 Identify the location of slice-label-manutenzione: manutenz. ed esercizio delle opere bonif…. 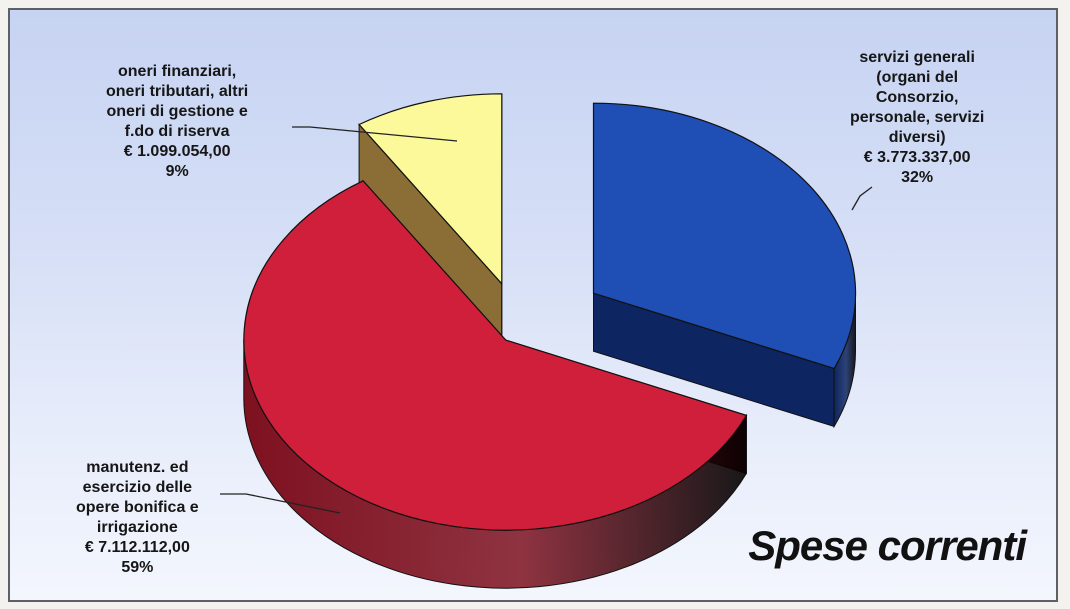
(137, 518).